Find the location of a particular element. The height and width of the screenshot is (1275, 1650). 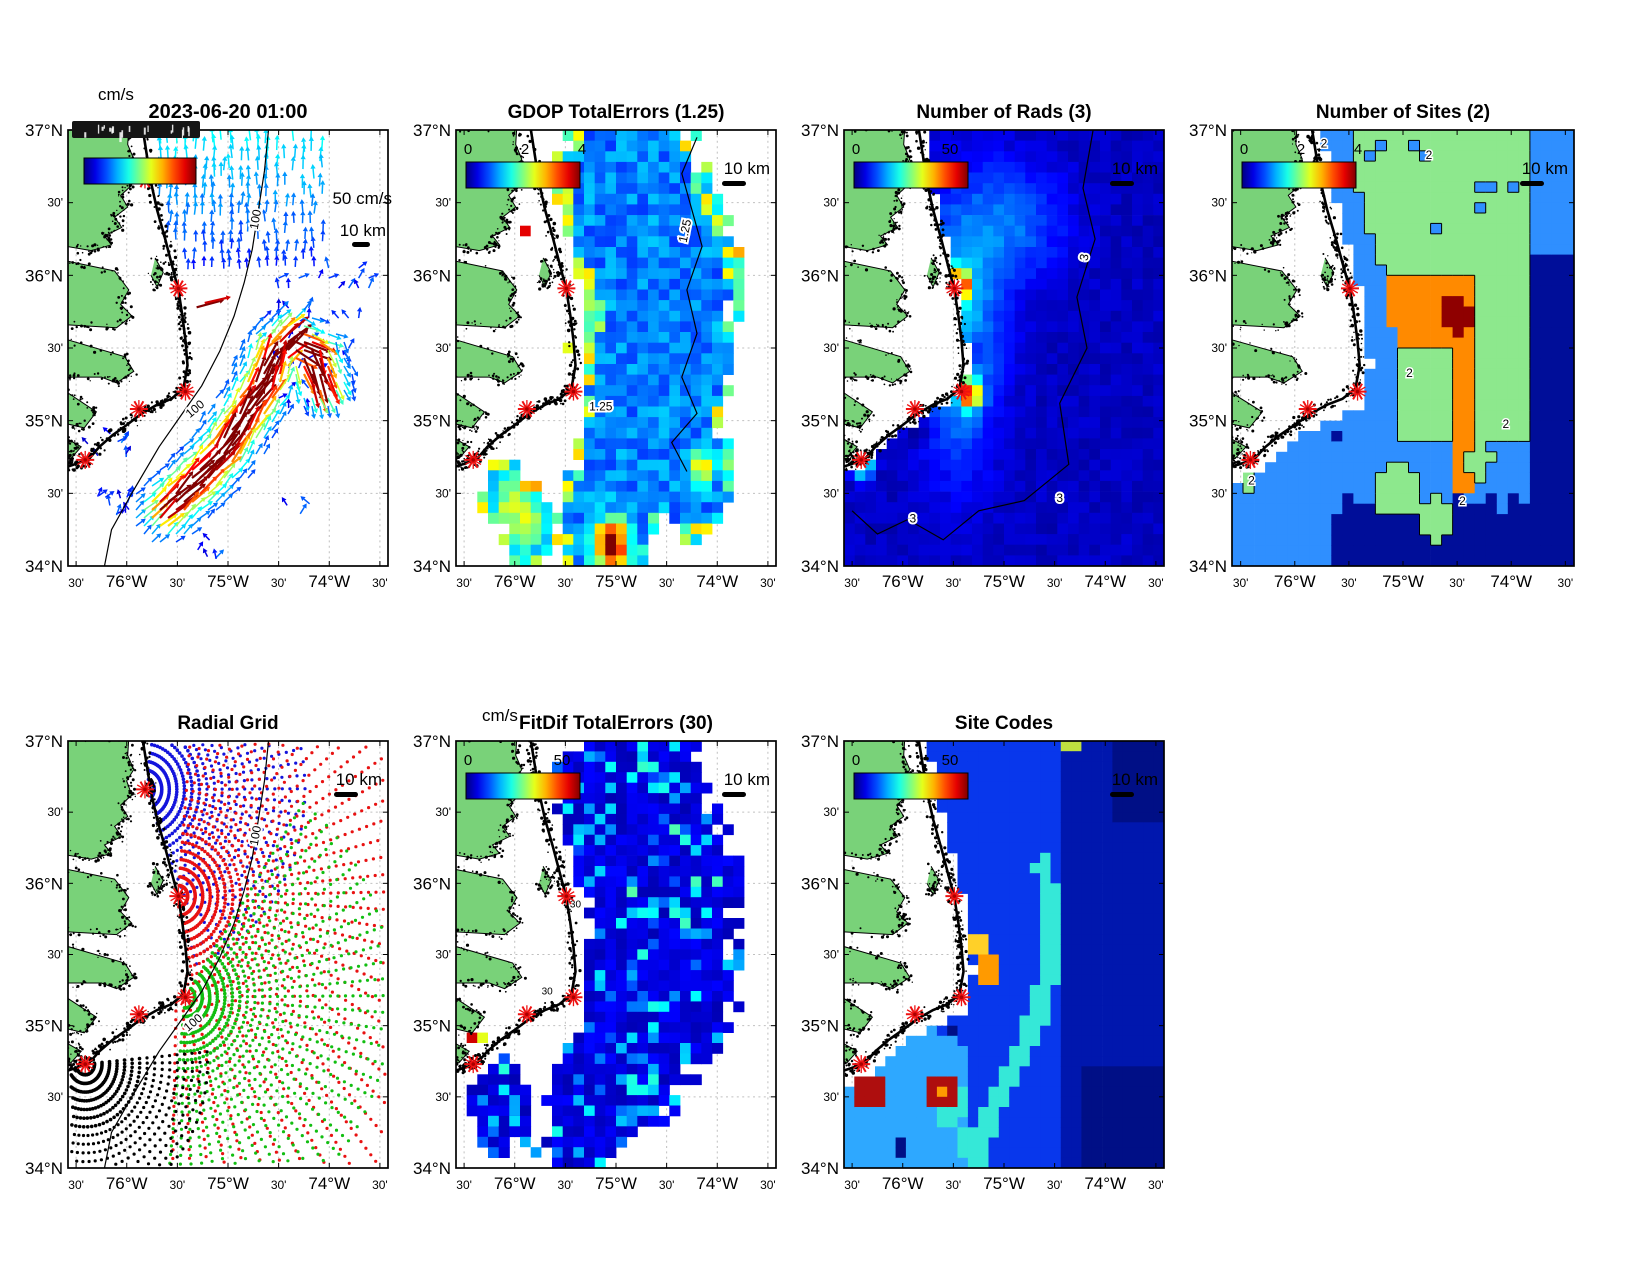

colorbar is located at coordinates (136, 153).